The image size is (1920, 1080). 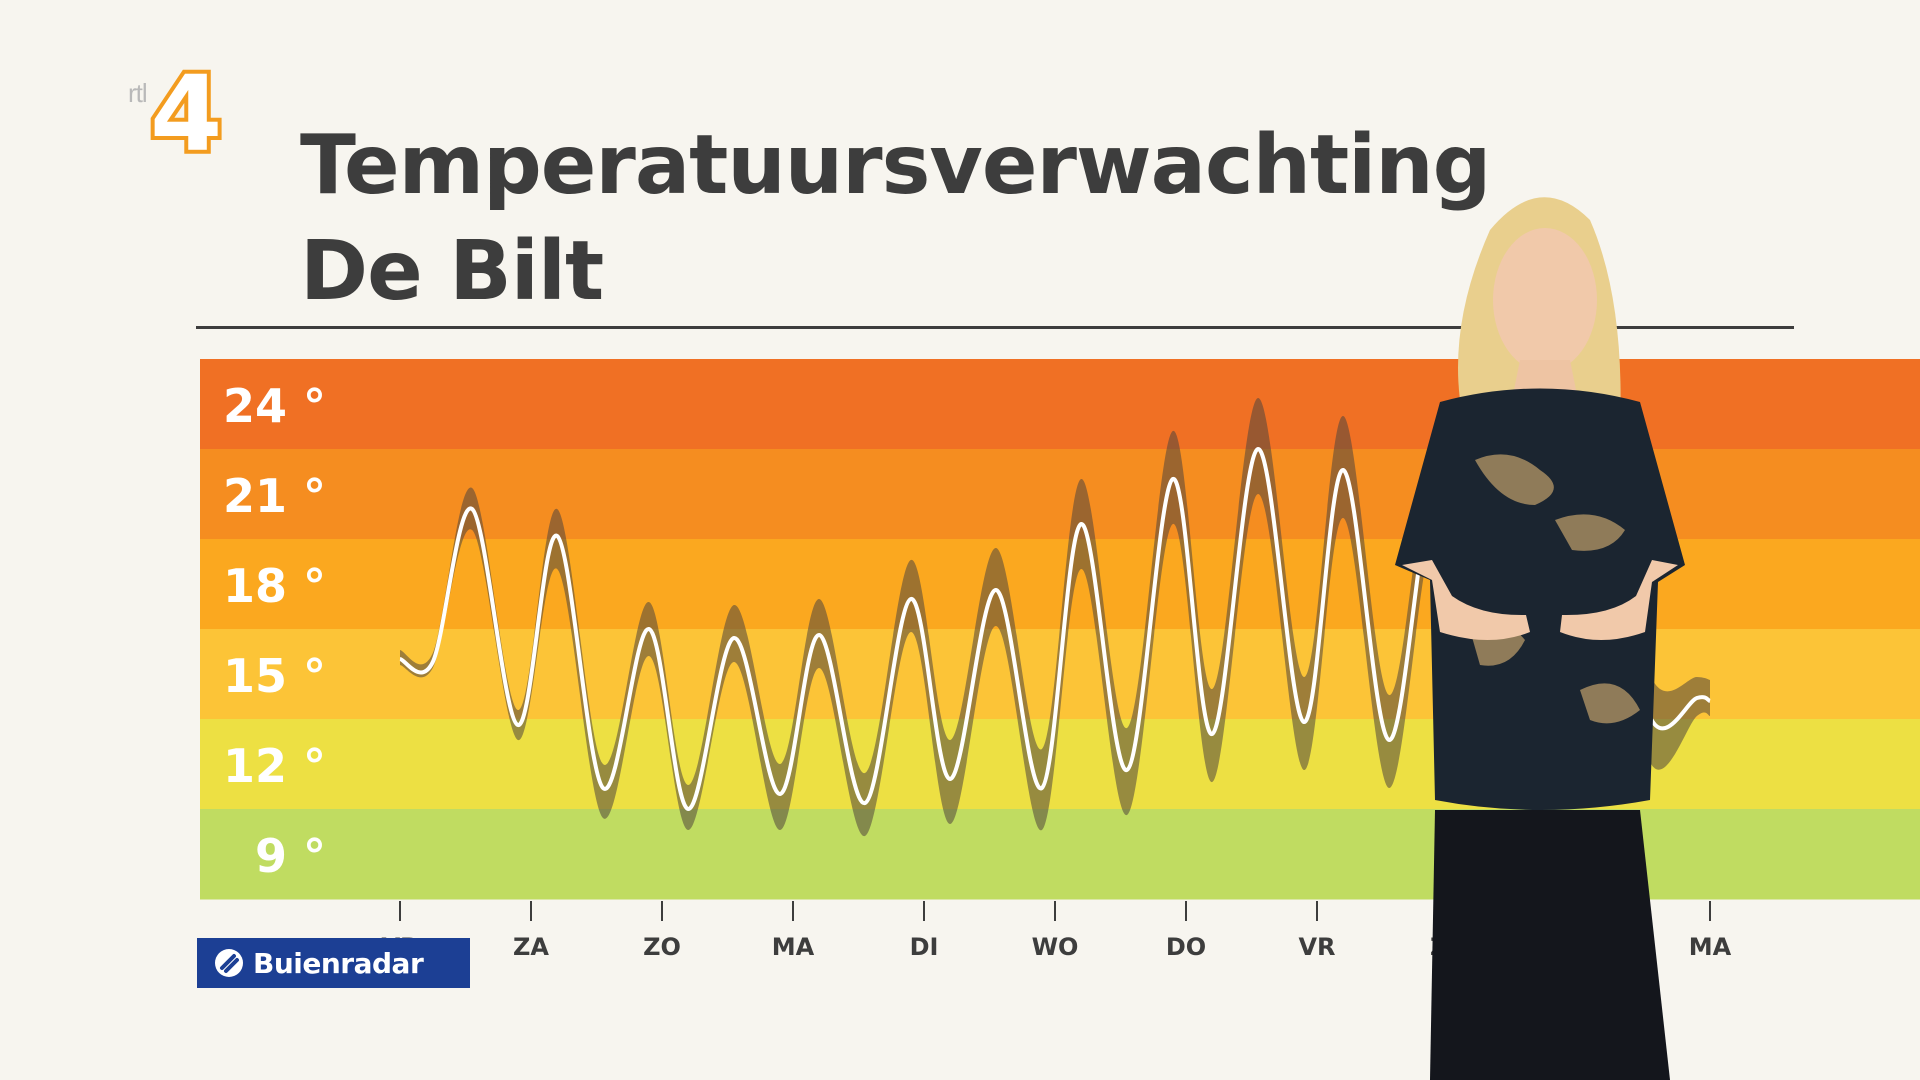 What do you see at coordinates (229, 963) in the screenshot?
I see `buienradar-icon` at bounding box center [229, 963].